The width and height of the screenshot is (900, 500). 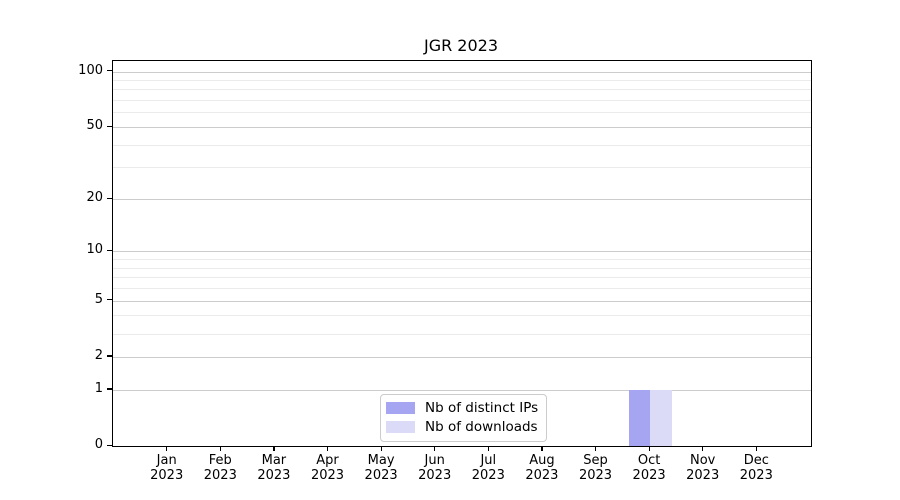 I want to click on y-tick-label: 5, so click(x=98, y=299).